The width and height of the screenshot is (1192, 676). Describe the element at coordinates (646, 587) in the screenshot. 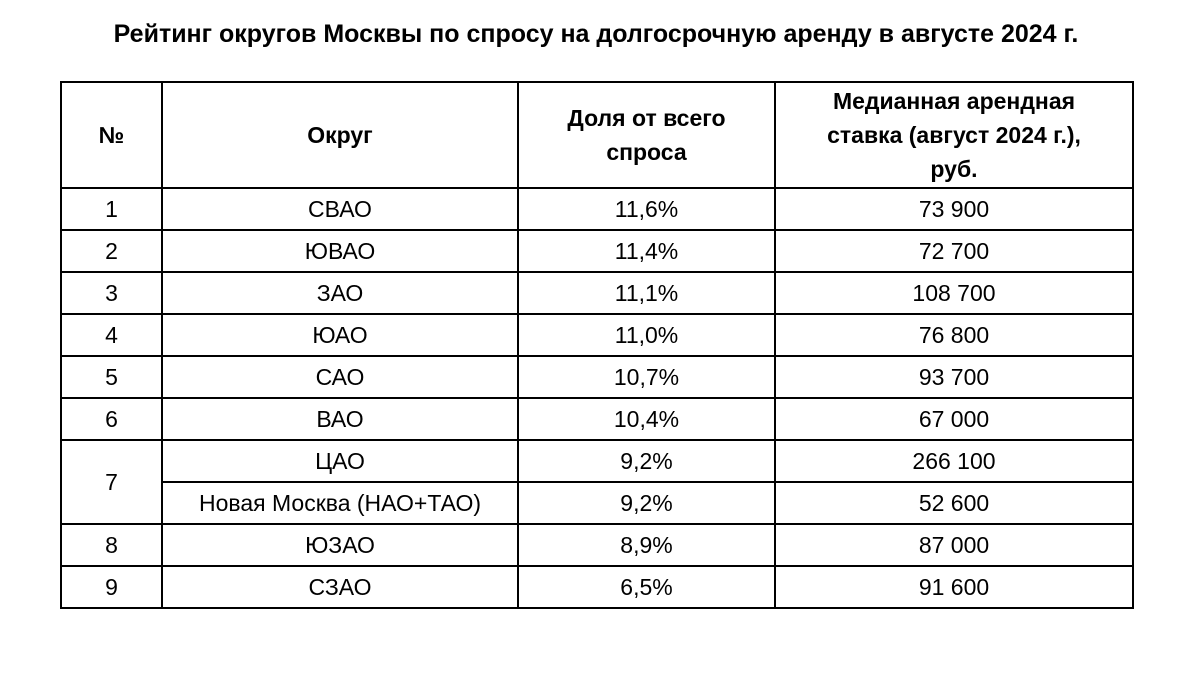

I see `cell-share: 6,5%` at that location.